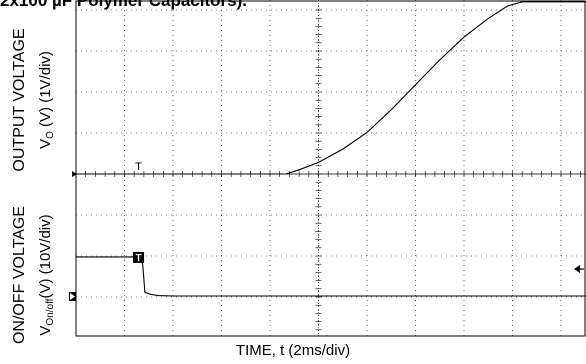 The height and width of the screenshot is (364, 586). I want to click on channel-2-arrow-icon, so click(72, 296).